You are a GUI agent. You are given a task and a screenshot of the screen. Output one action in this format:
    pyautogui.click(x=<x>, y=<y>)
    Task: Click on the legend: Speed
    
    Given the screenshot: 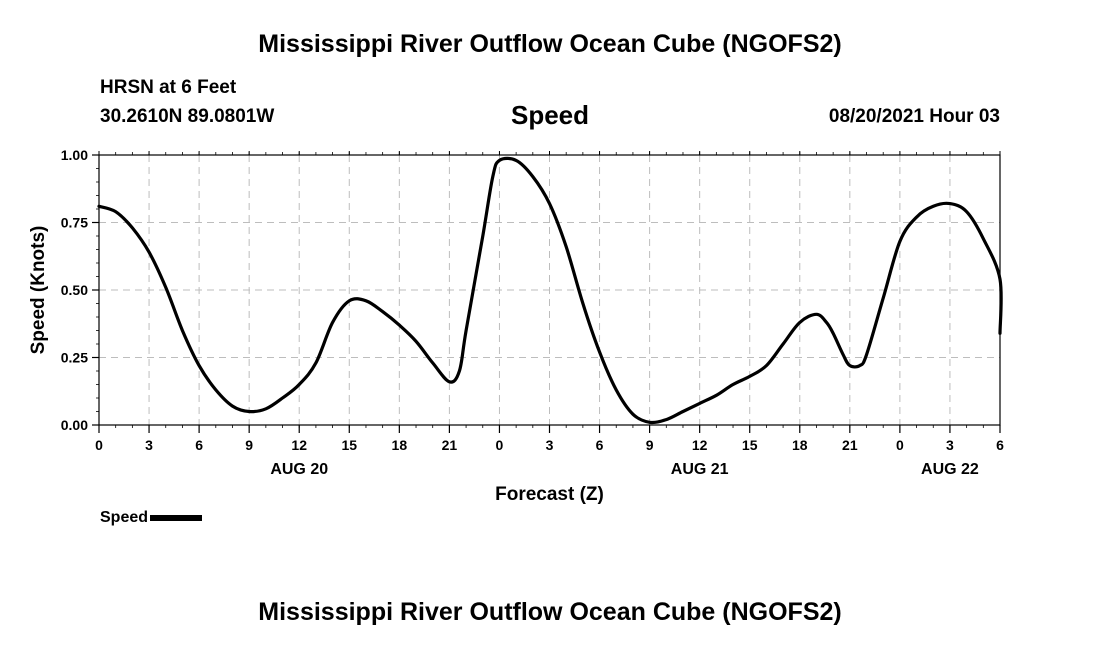 What is the action you would take?
    pyautogui.click(x=151, y=518)
    